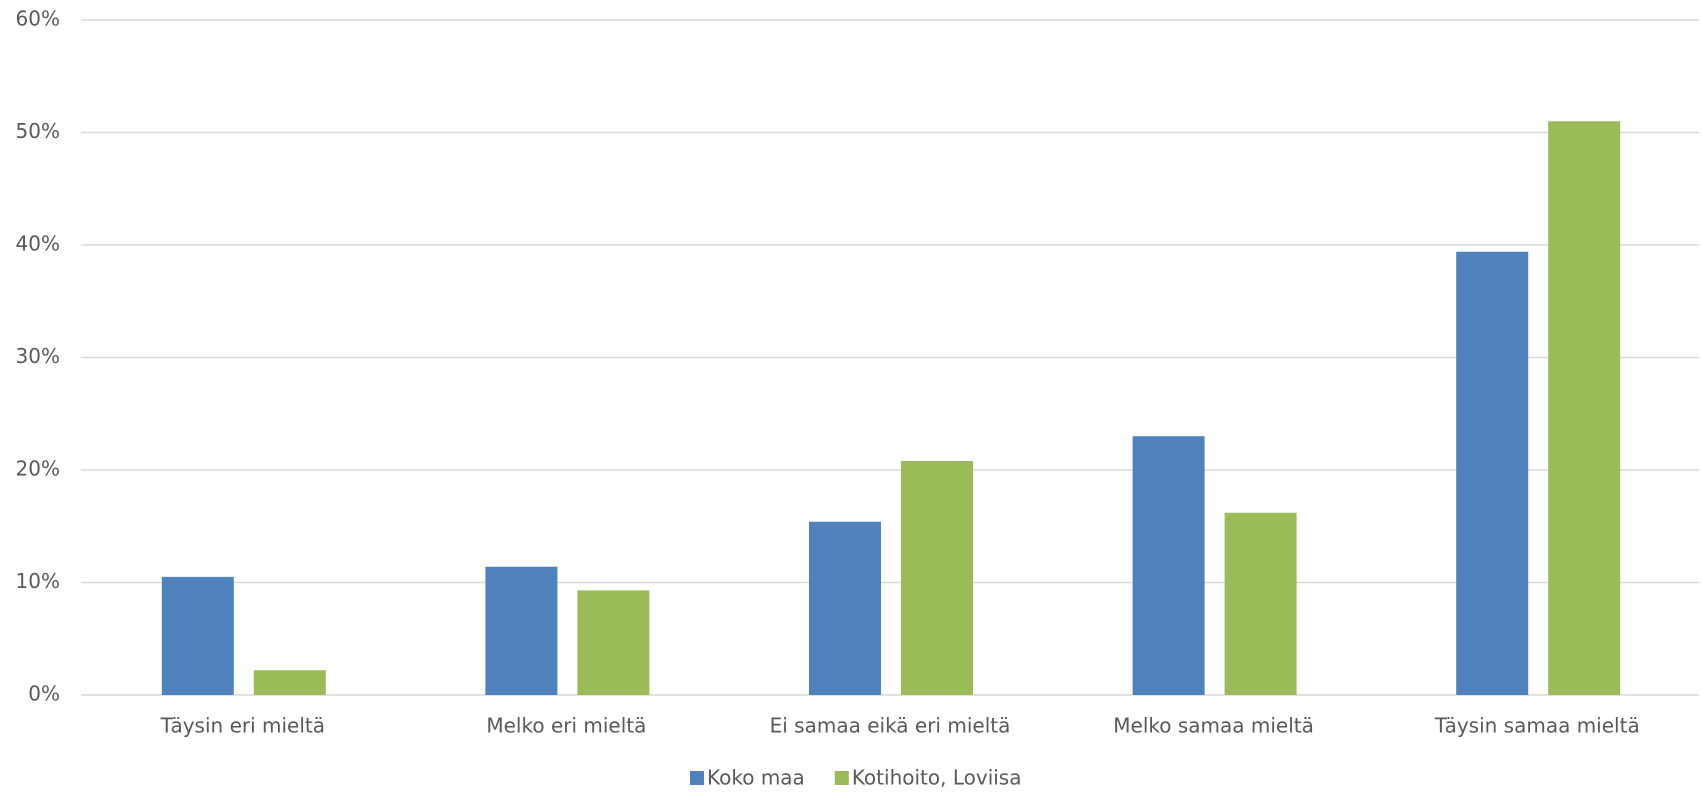 Image resolution: width=1702 pixels, height=795 pixels. I want to click on x-tick-label: Melko samaa mieltä, so click(1213, 726).